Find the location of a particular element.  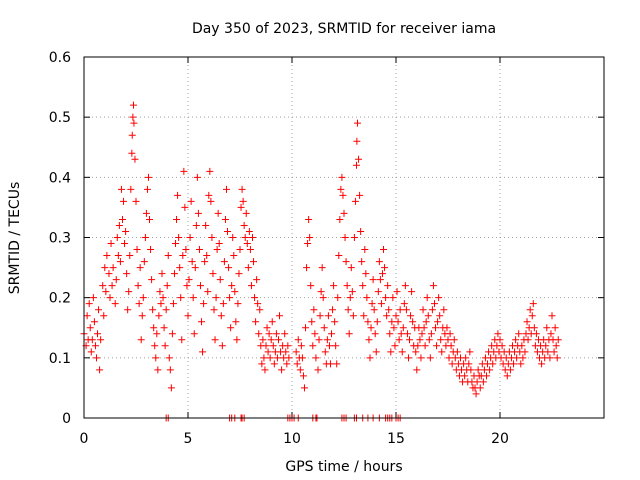

y-axis-label: SRMTID / TECUs is located at coordinates (15, 238).